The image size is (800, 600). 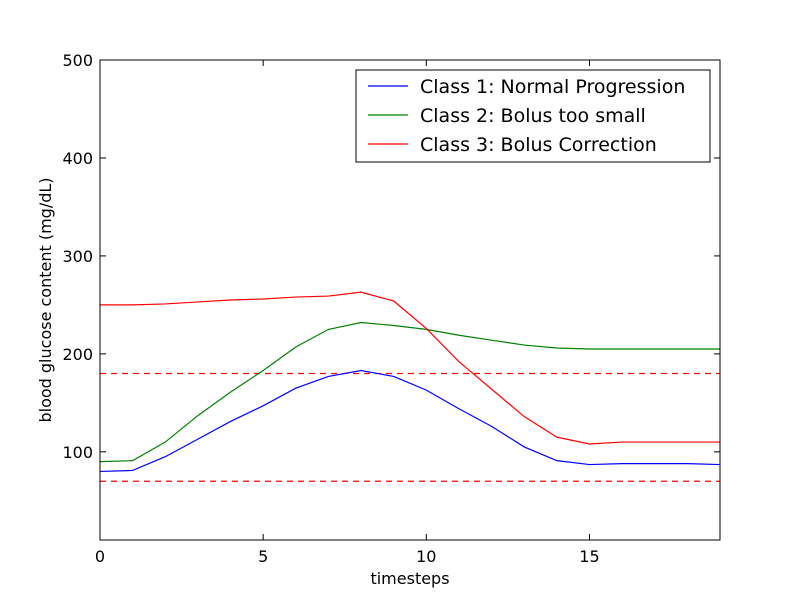 I want to click on x-tick-label: 15, so click(x=589, y=556).